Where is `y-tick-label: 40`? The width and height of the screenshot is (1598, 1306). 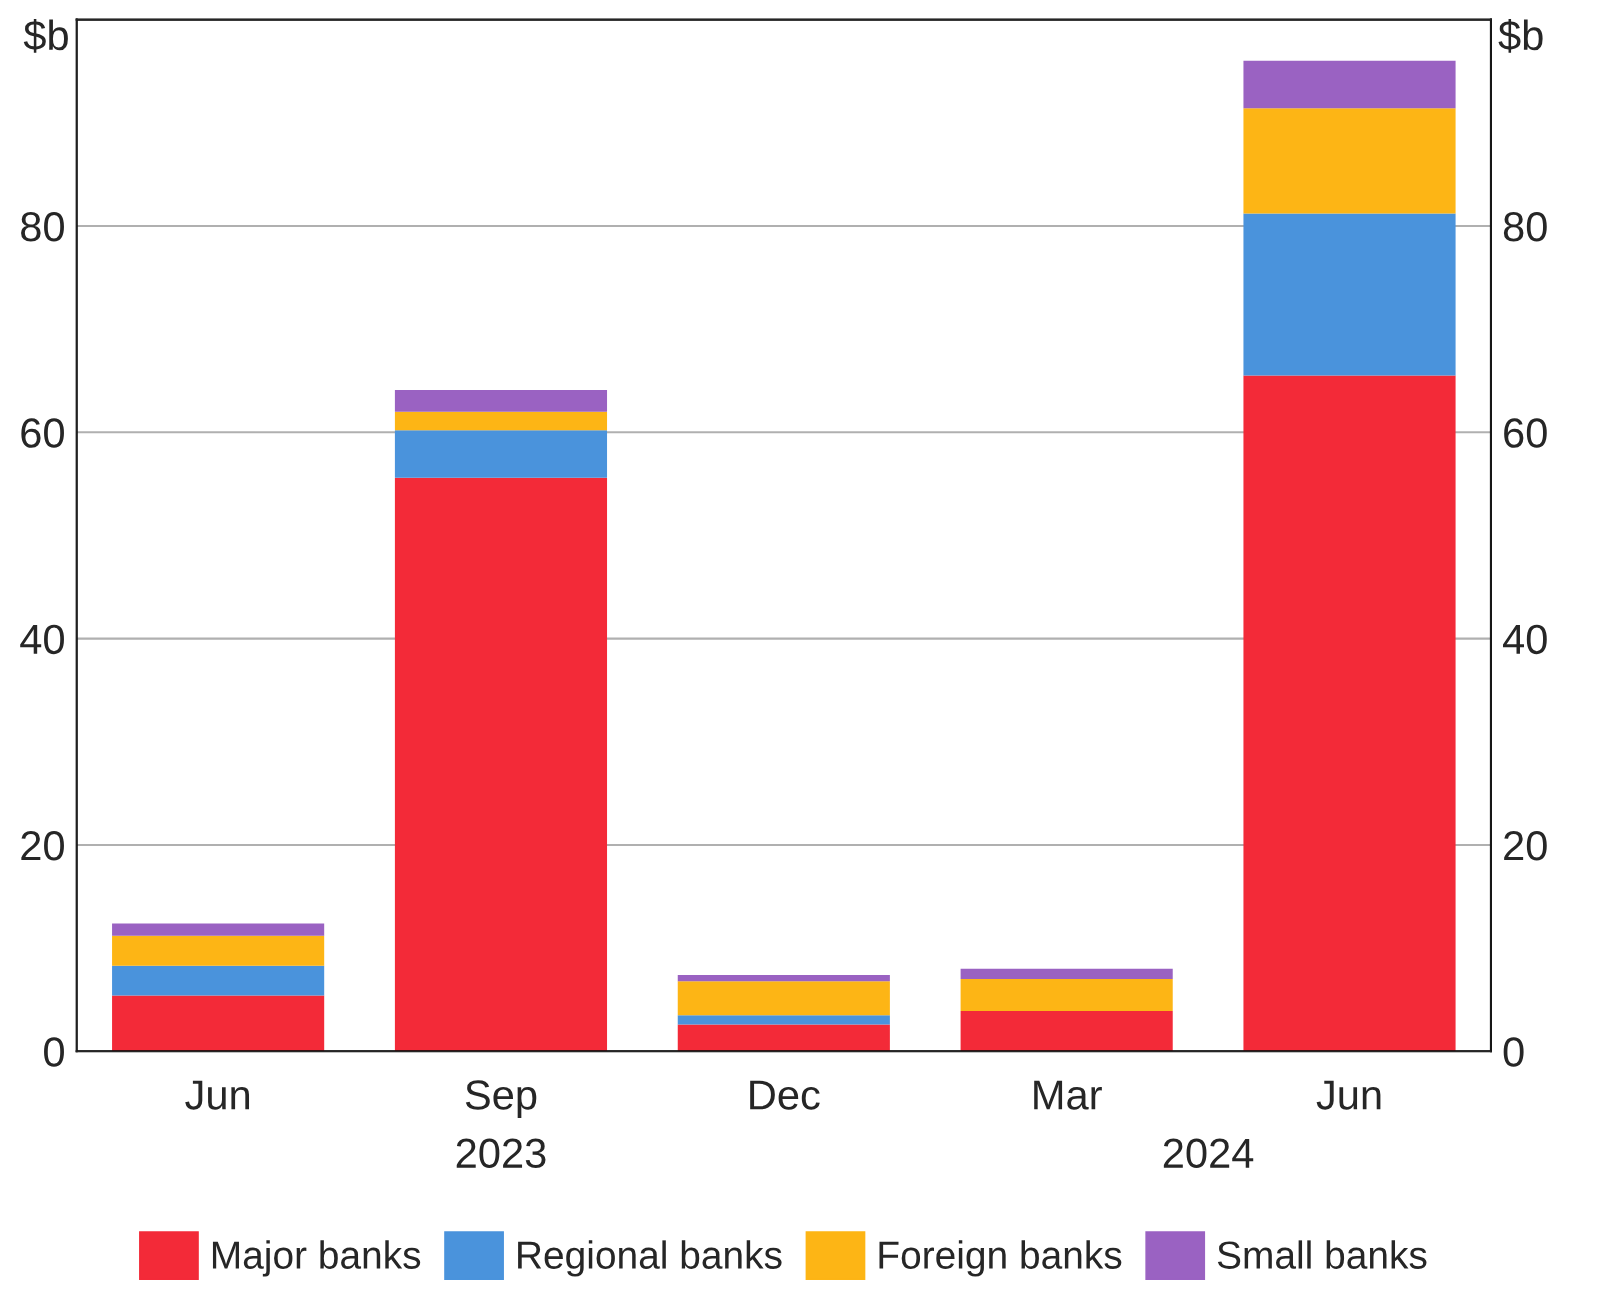 y-tick-label: 40 is located at coordinates (42, 639).